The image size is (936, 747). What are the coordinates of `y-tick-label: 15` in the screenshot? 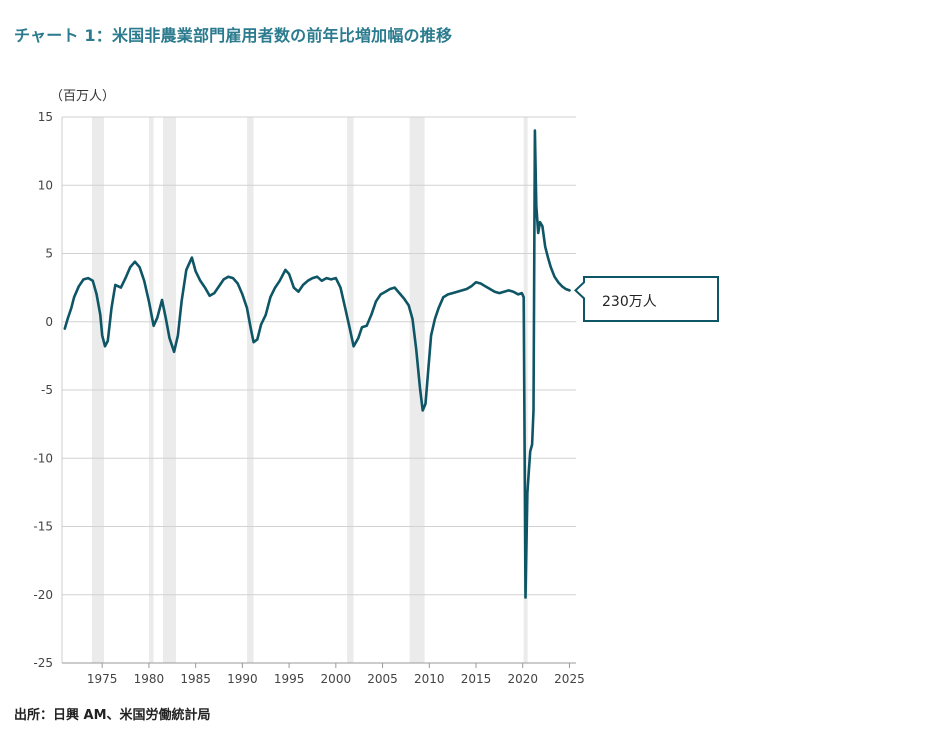 It's located at (45, 117).